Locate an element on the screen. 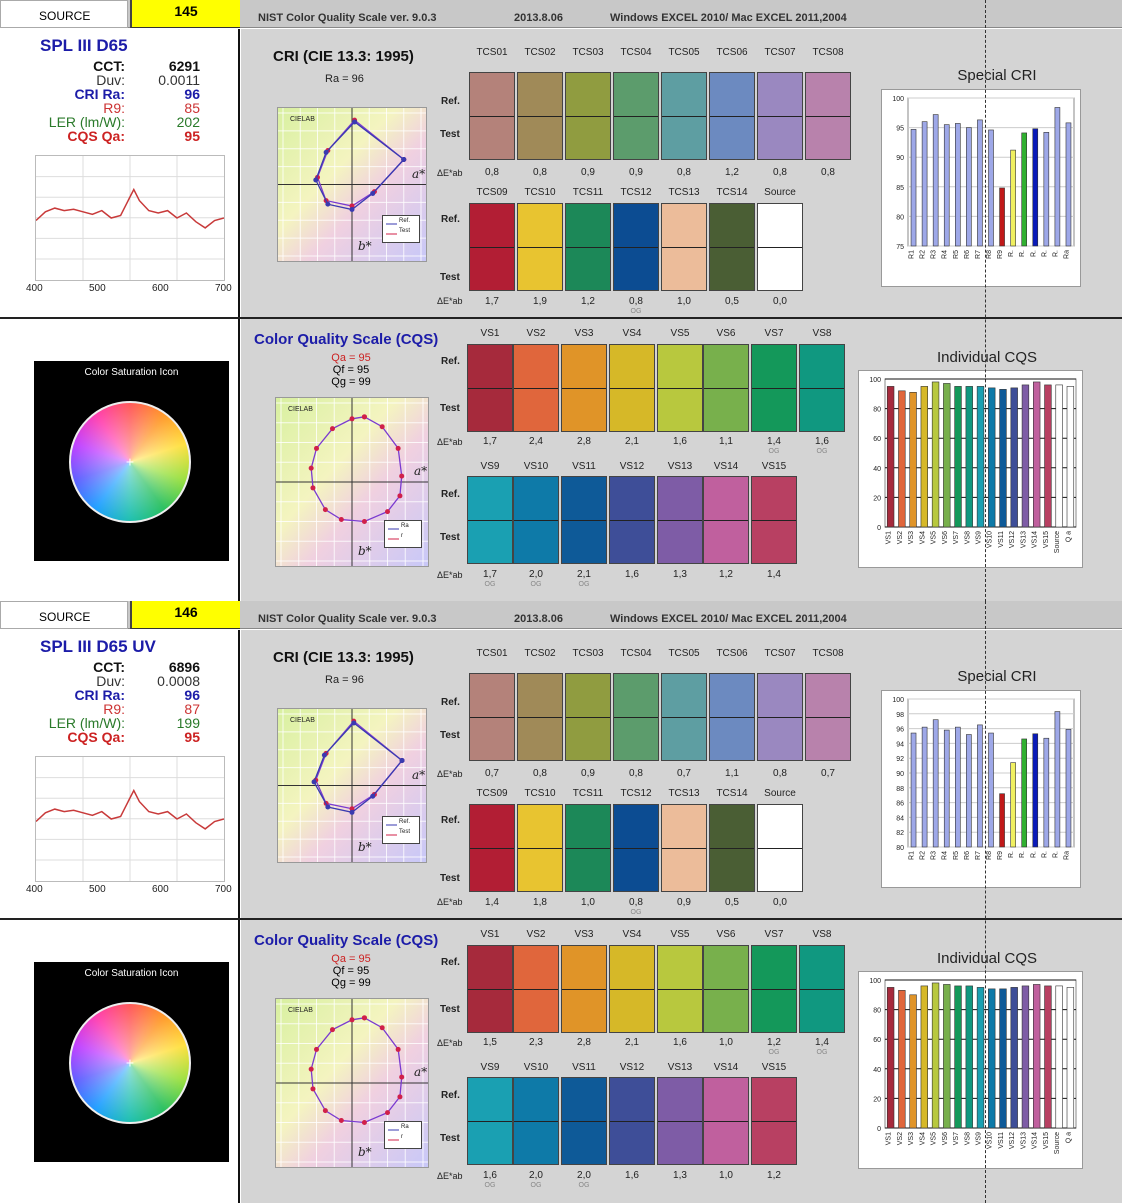  test-label: Test is located at coordinates (450, 277).